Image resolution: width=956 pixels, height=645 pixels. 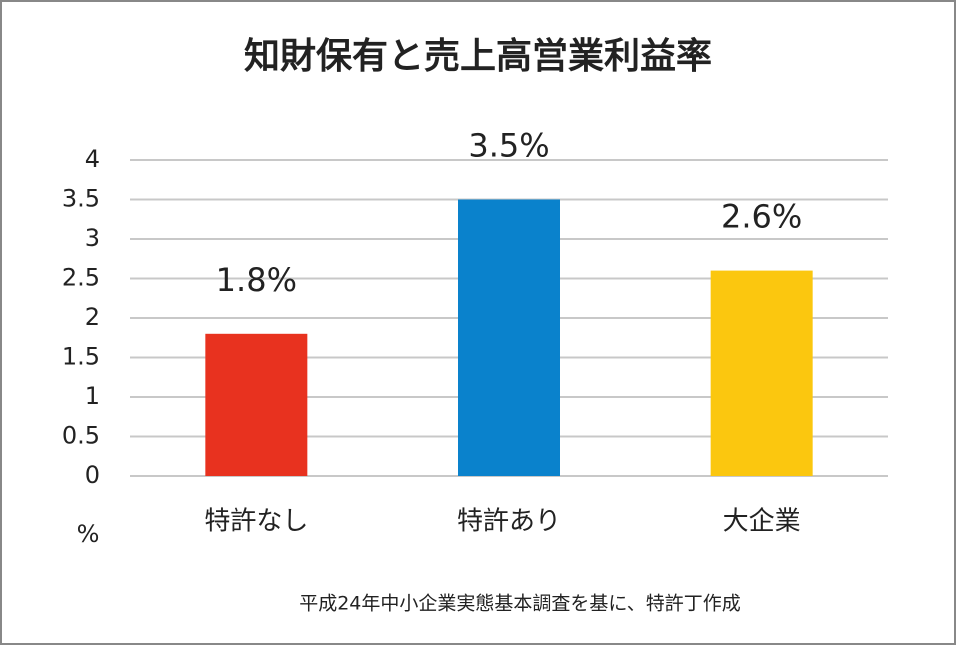 I want to click on y-tick-label: 1.5, so click(x=81, y=357).